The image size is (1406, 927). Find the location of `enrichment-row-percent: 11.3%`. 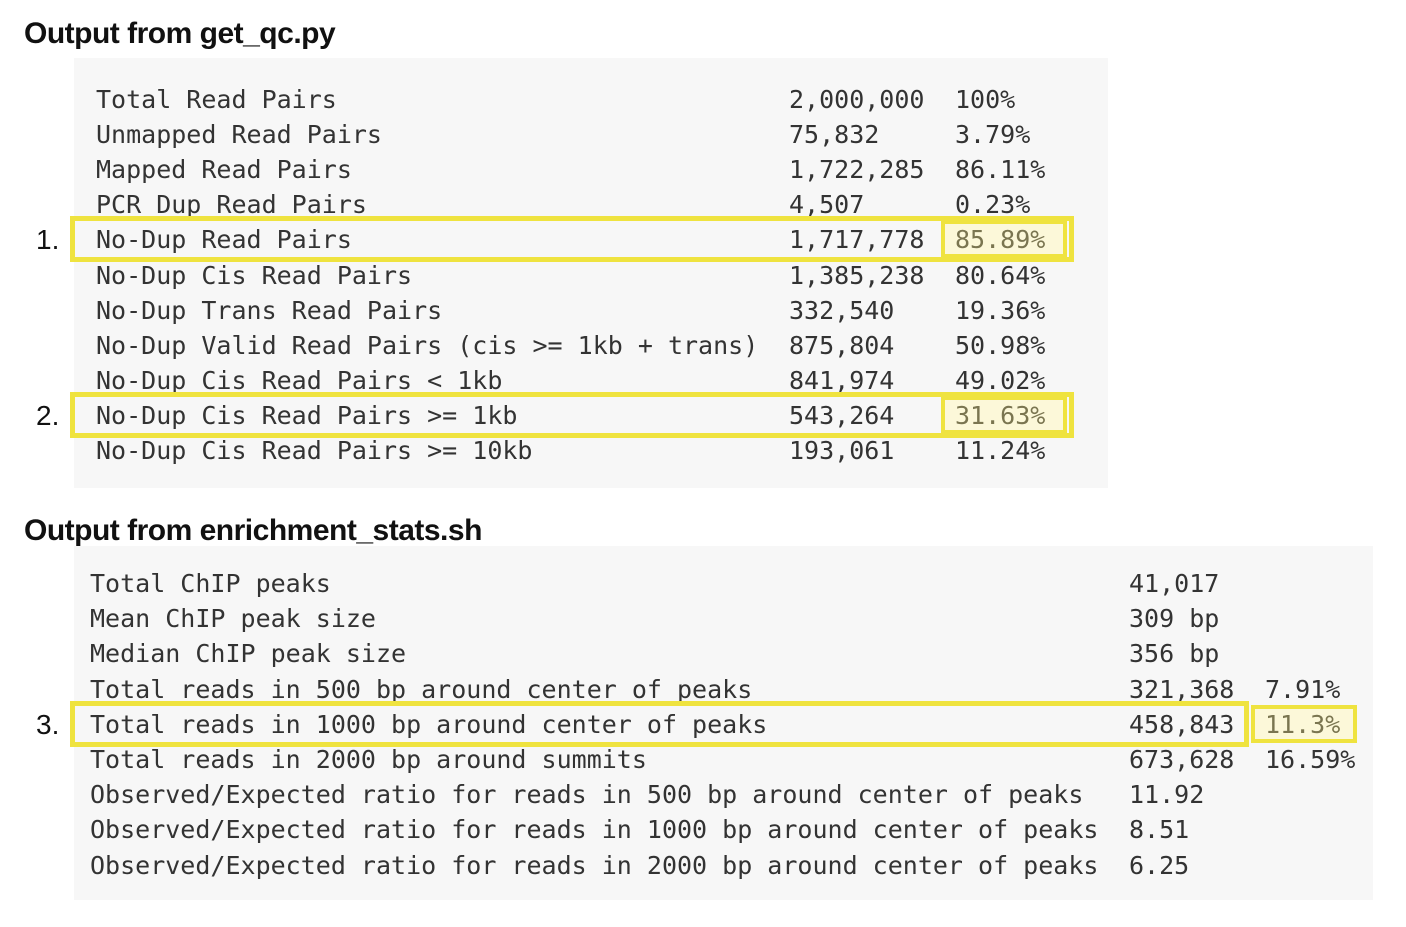

enrichment-row-percent: 11.3% is located at coordinates (1303, 724).